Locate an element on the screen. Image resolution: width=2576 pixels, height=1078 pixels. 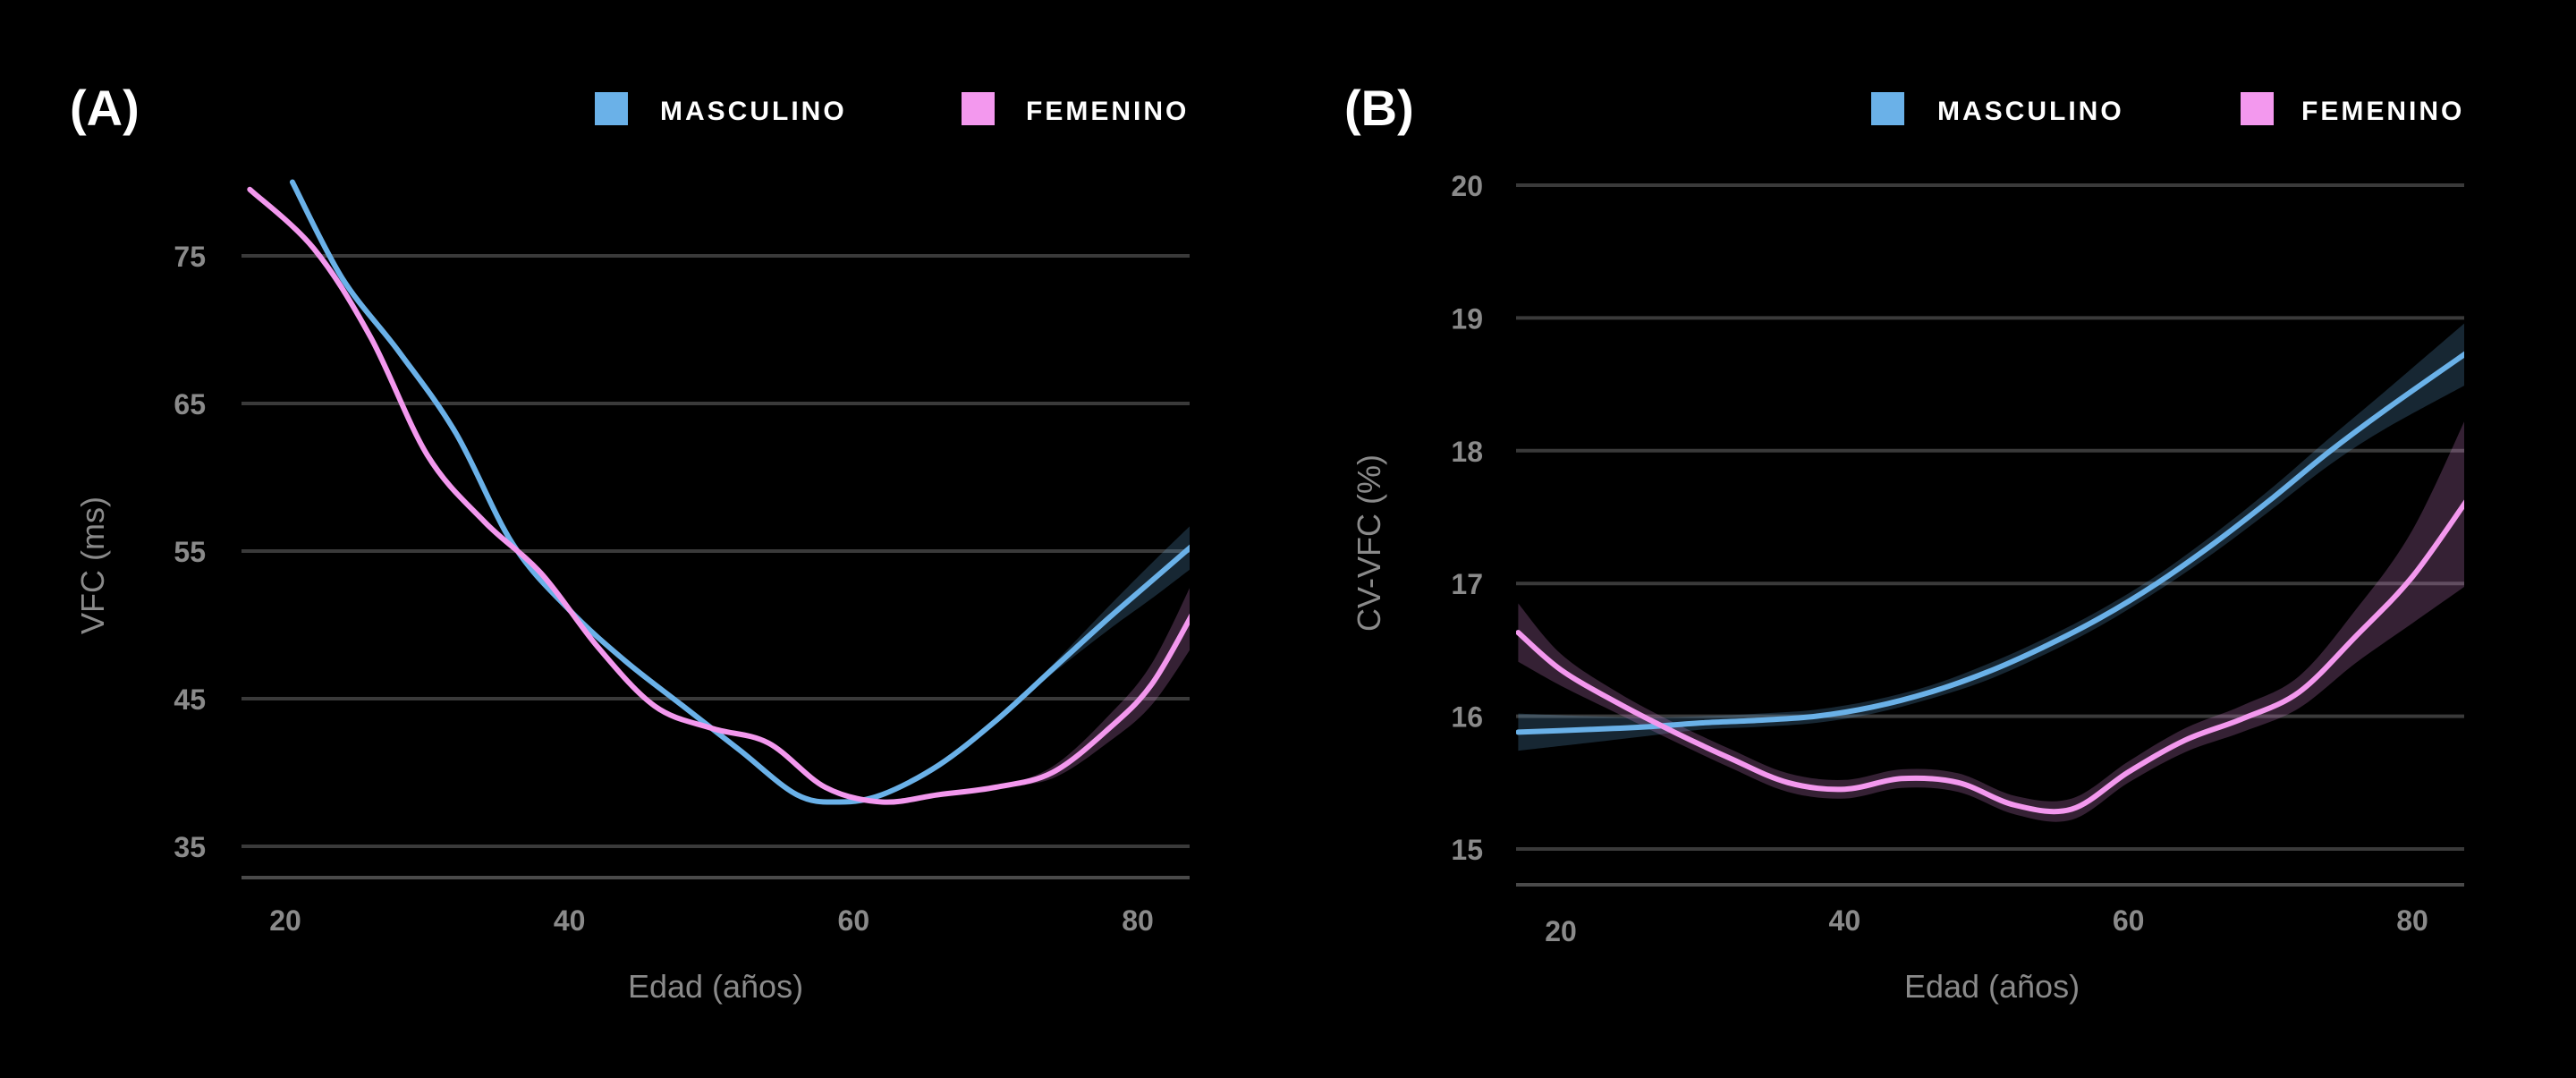
panel-a-y-tick-35: 35 is located at coordinates (190, 847).